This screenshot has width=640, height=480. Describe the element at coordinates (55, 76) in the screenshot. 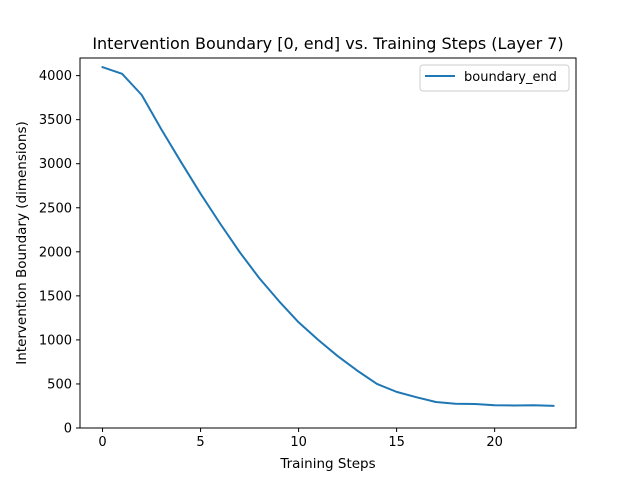

I see `y-tick-label: 4000` at that location.